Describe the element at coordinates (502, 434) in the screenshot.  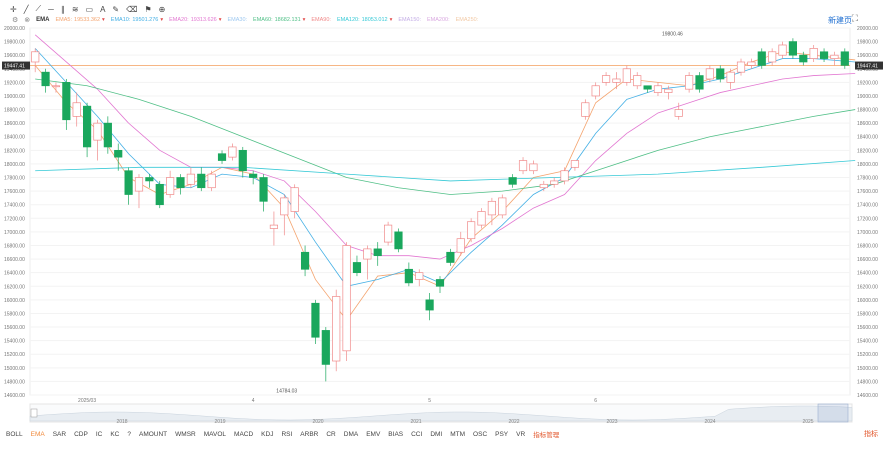
I see `indicator-button-psy: PSY` at that location.